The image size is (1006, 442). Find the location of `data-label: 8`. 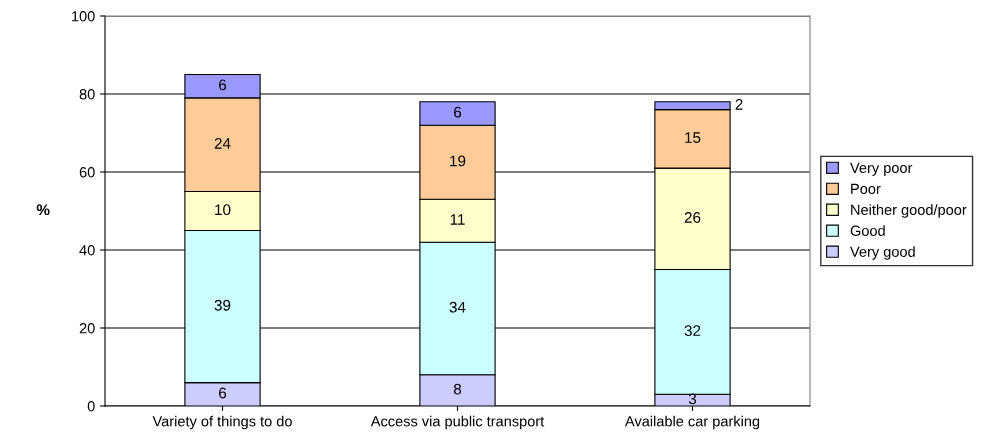

data-label: 8 is located at coordinates (457, 389).